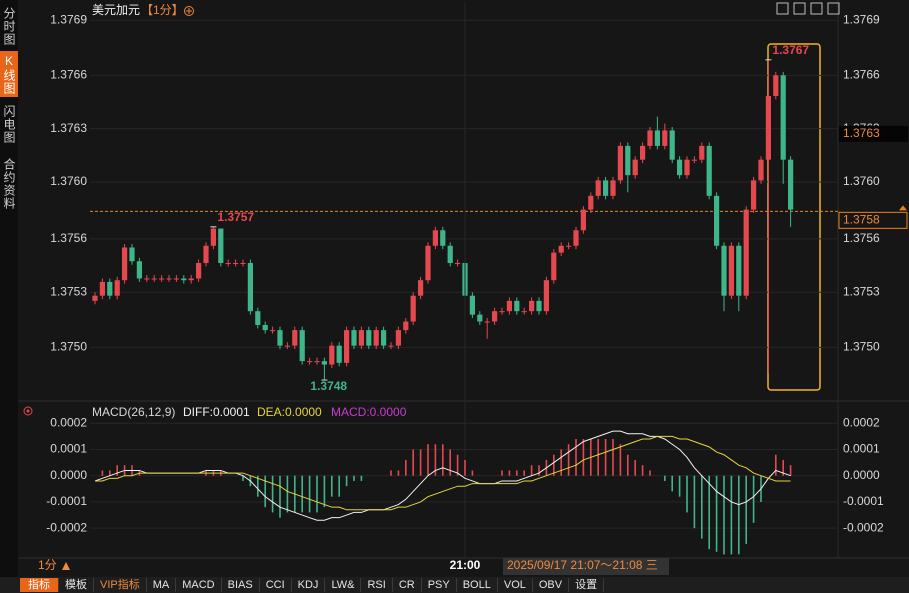  Describe the element at coordinates (68, 128) in the screenshot. I see `y-tick-label: 1.3763` at that location.